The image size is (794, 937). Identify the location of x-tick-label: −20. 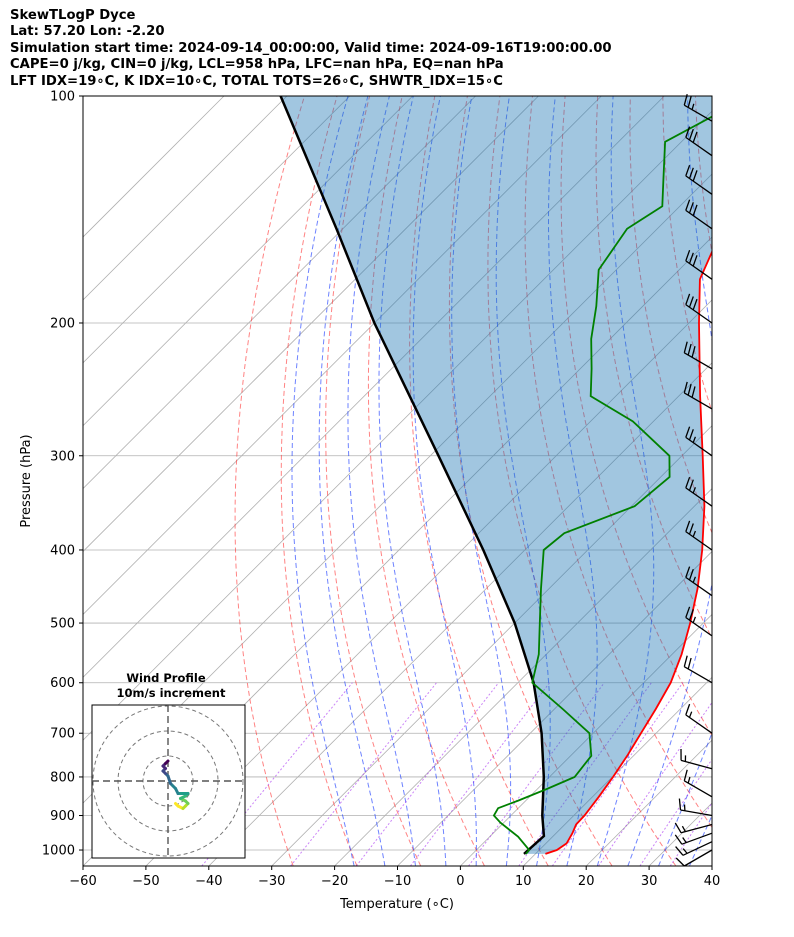
(334, 881).